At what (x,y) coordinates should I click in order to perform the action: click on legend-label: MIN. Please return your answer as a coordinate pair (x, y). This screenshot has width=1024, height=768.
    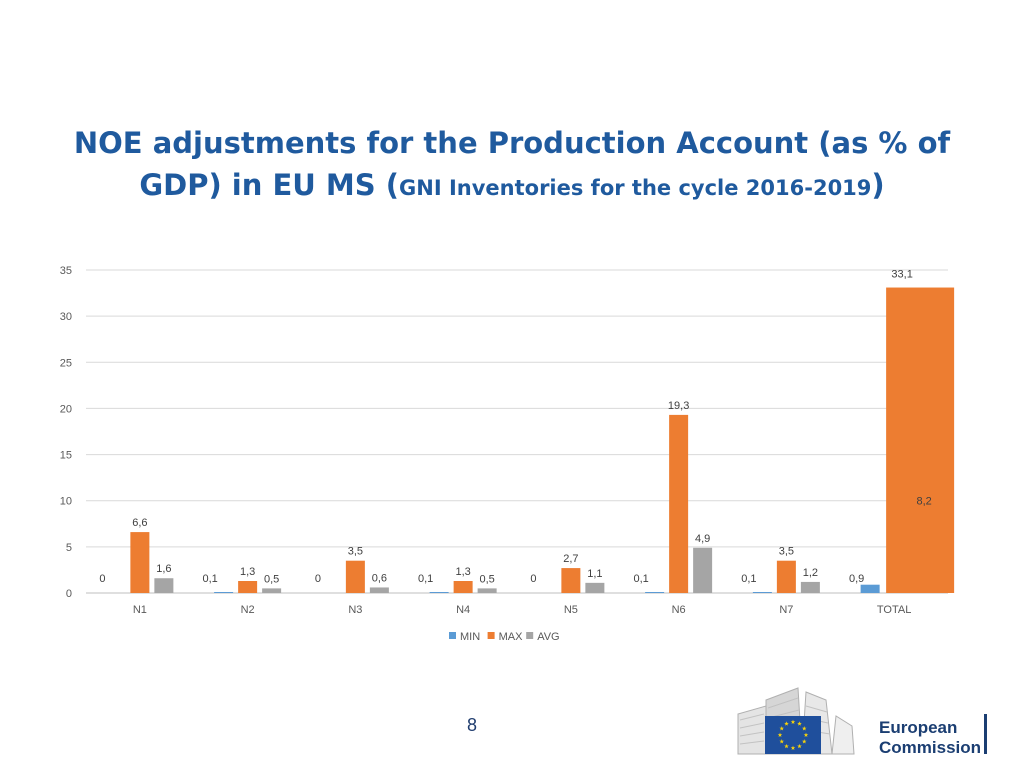
    Looking at the image, I should click on (470, 637).